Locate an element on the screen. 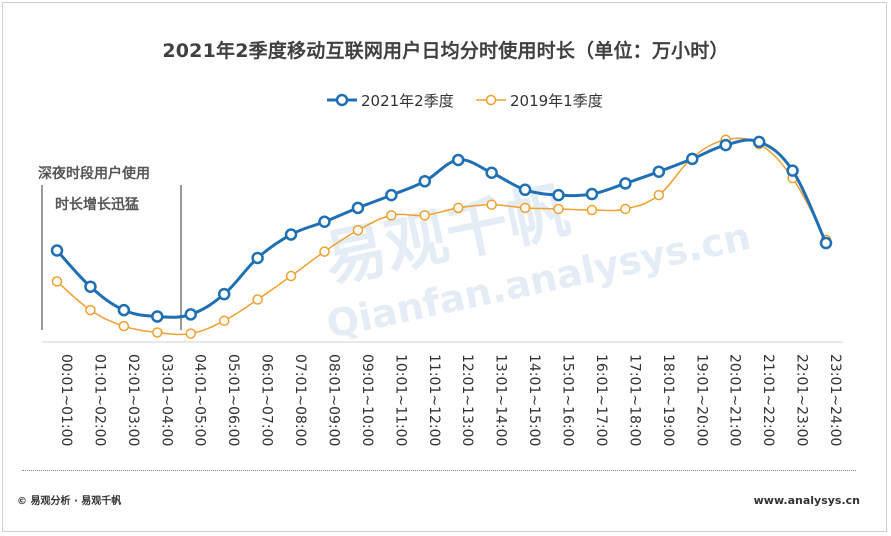  x-tick-label: 01:01~02:00 is located at coordinates (99, 400).